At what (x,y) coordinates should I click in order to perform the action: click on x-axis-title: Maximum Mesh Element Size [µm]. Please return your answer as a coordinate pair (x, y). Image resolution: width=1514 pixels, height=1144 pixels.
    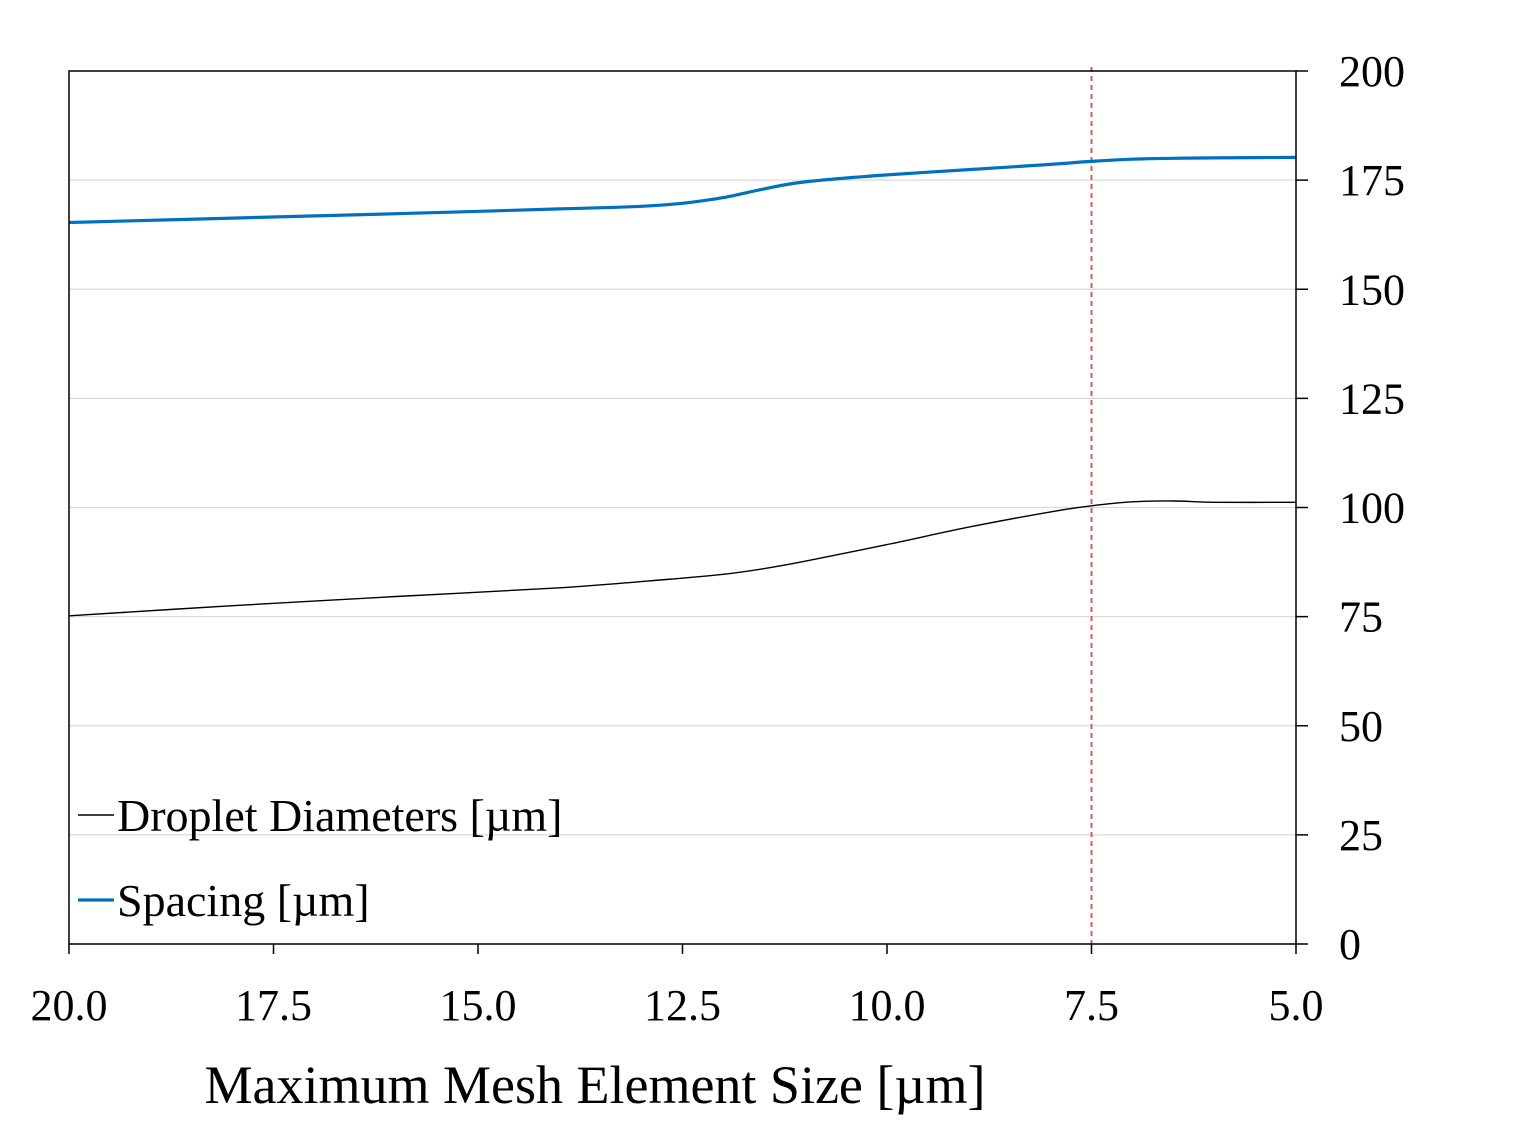
    Looking at the image, I should click on (595, 1085).